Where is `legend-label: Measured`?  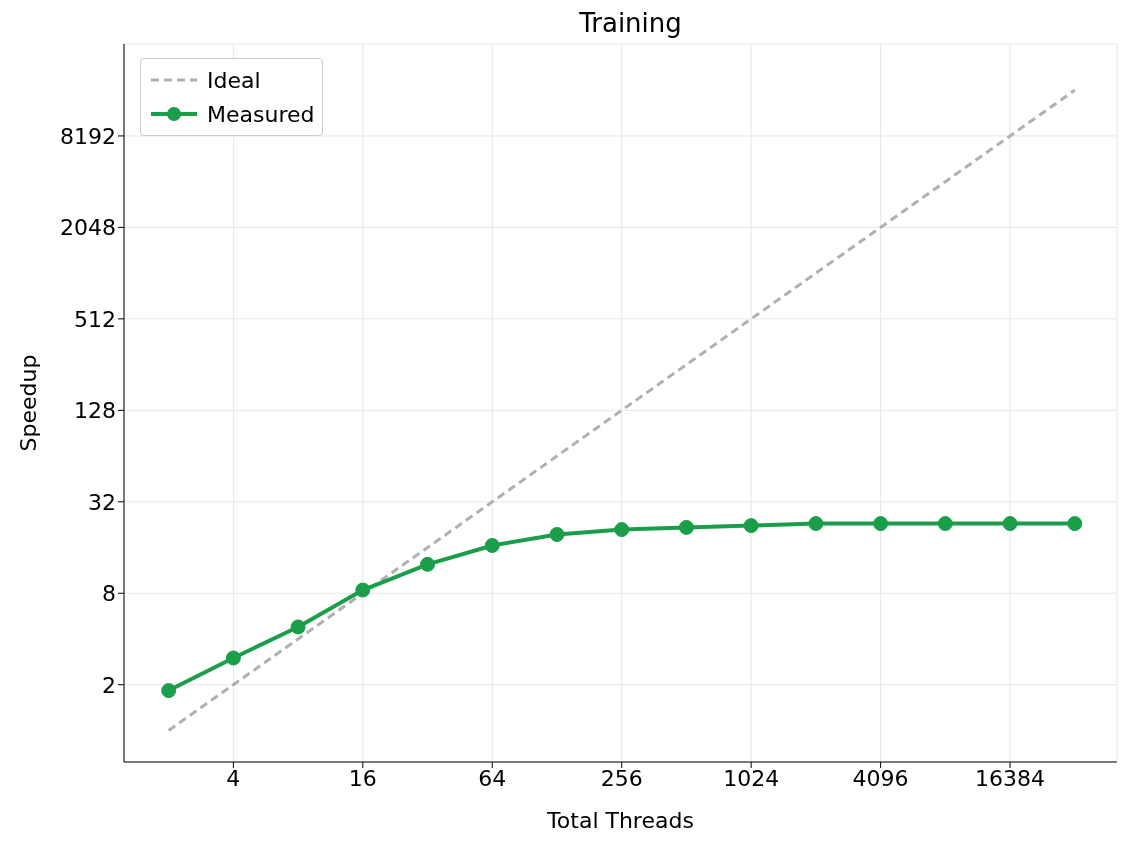
legend-label: Measured is located at coordinates (261, 114).